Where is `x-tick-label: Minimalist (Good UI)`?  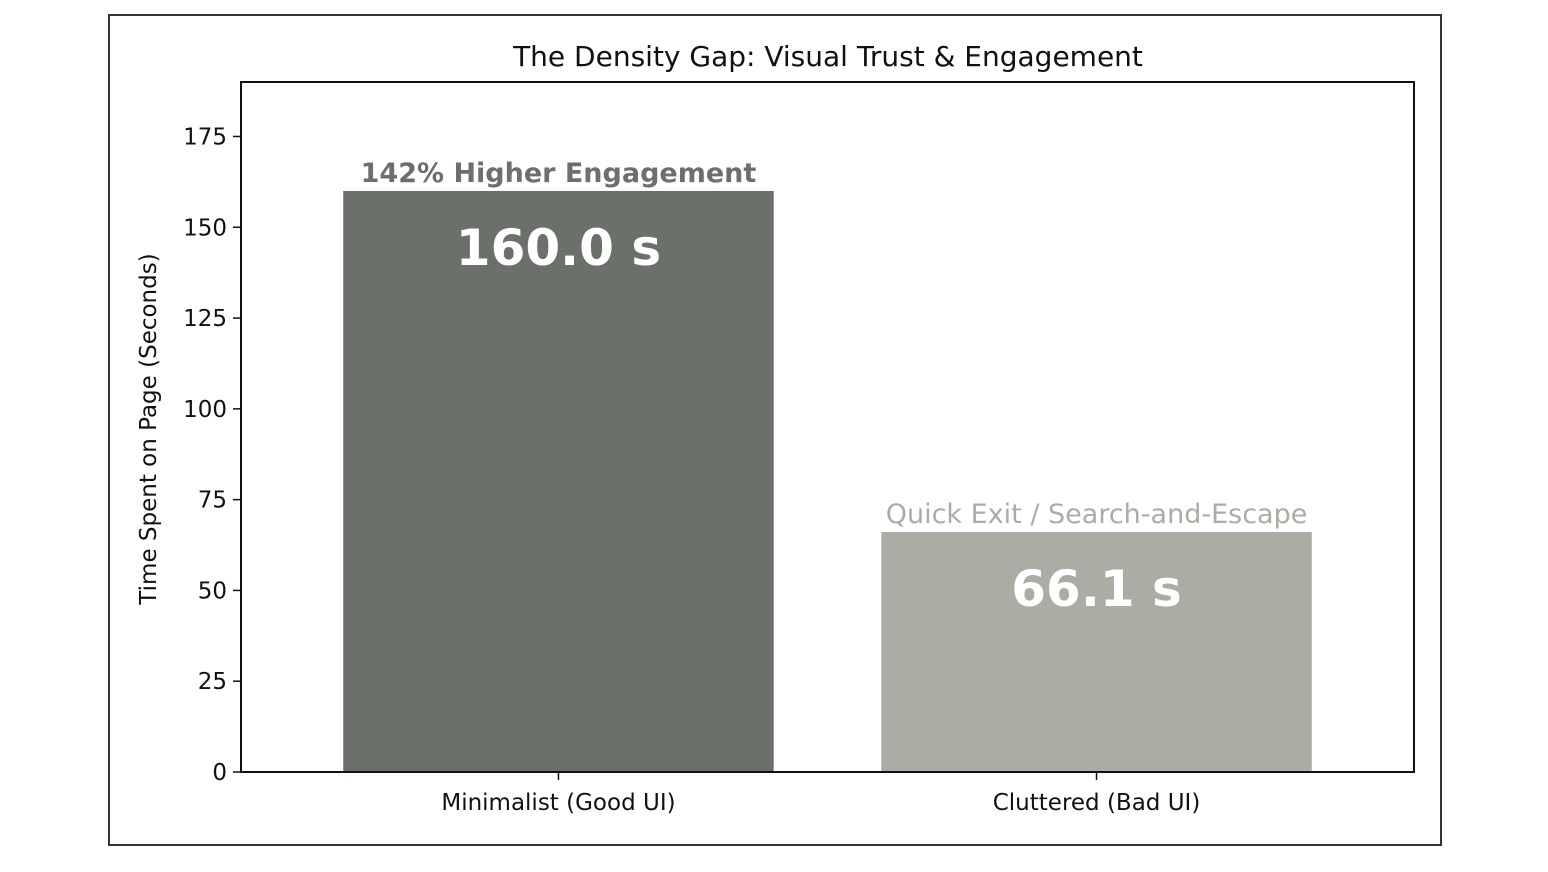 x-tick-label: Minimalist (Good UI) is located at coordinates (558, 803).